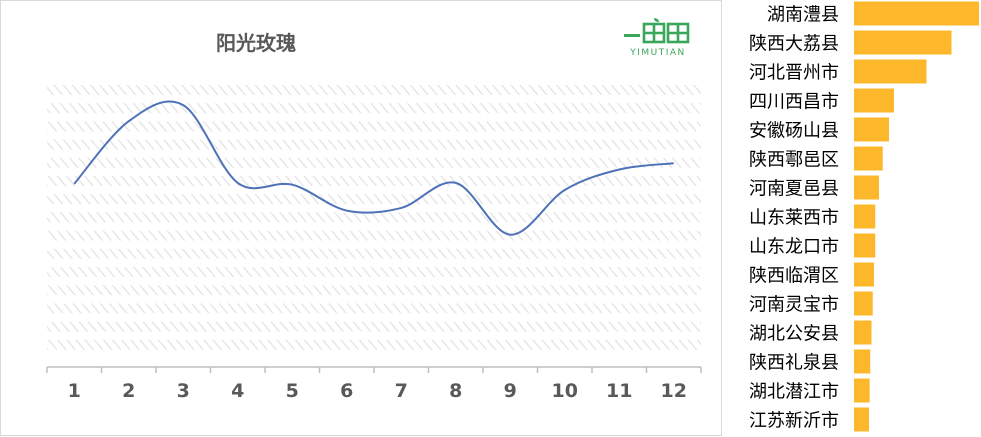 This screenshot has height=437, width=981. I want to click on x-tick-label: 9, so click(510, 391).